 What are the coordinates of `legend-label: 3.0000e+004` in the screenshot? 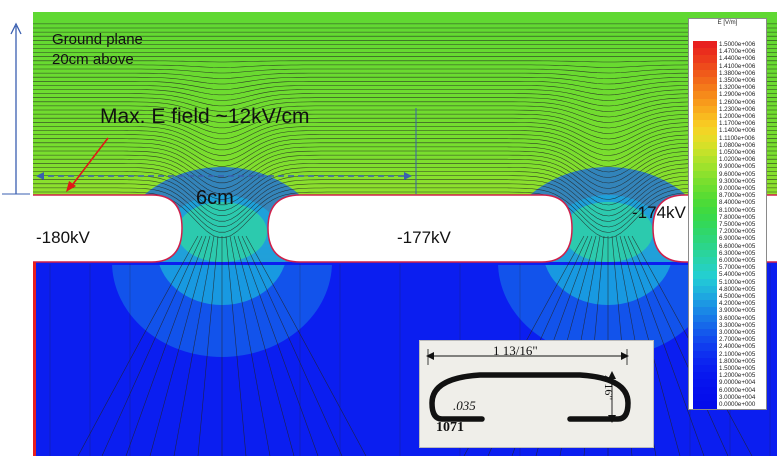 It's located at (737, 397).